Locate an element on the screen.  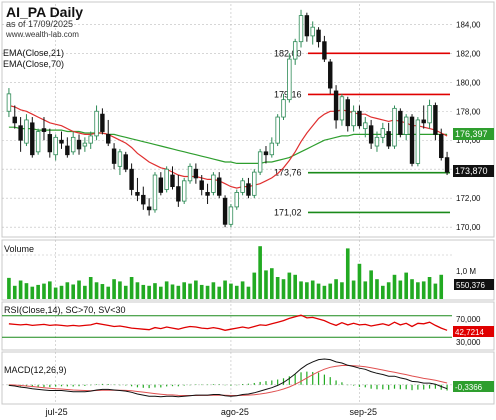
rsi-line is located at coordinates (228, 322).